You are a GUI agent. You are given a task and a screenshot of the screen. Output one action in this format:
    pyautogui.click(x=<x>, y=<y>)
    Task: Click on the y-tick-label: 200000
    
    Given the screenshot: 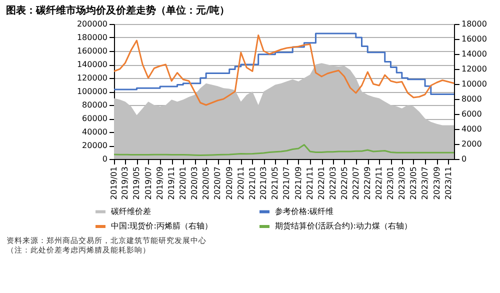 What is the action you would take?
    pyautogui.click(x=92, y=24)
    